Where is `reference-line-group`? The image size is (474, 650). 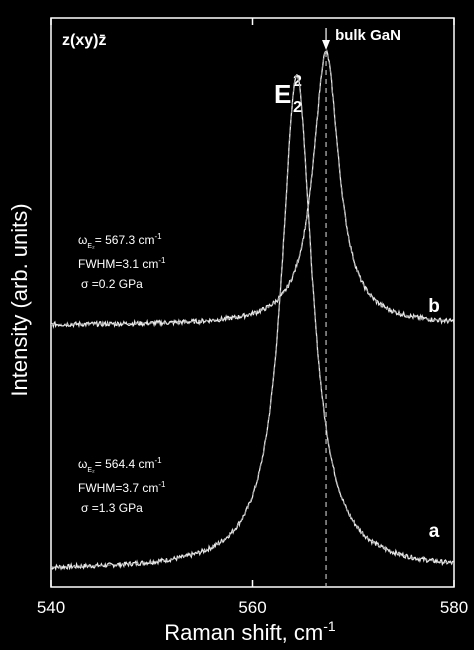 reference-line-group is located at coordinates (326, 307).